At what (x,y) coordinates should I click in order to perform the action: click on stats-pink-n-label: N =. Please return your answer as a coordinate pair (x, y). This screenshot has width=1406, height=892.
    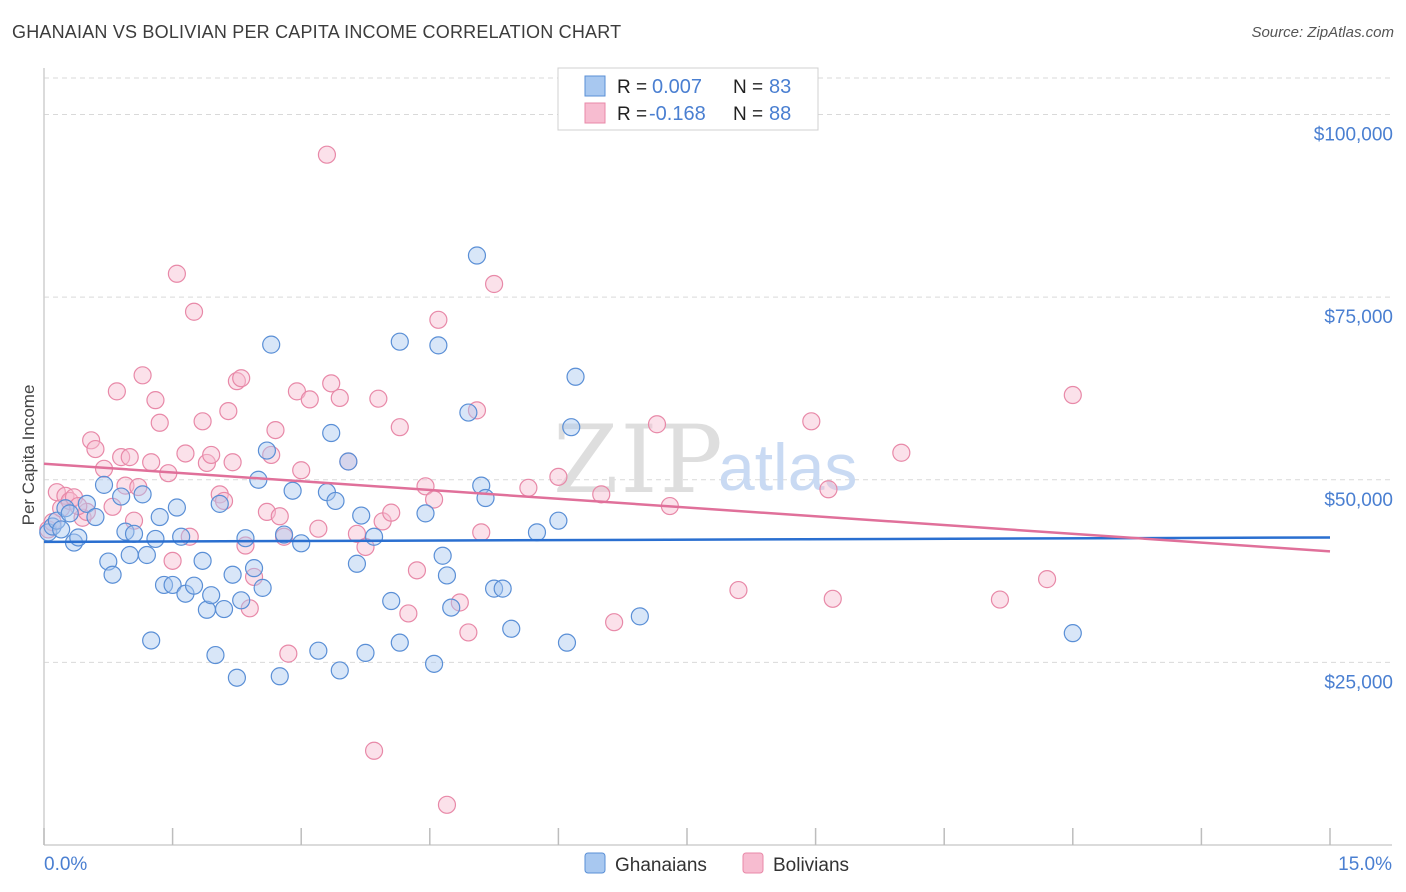
    Looking at the image, I should click on (748, 114).